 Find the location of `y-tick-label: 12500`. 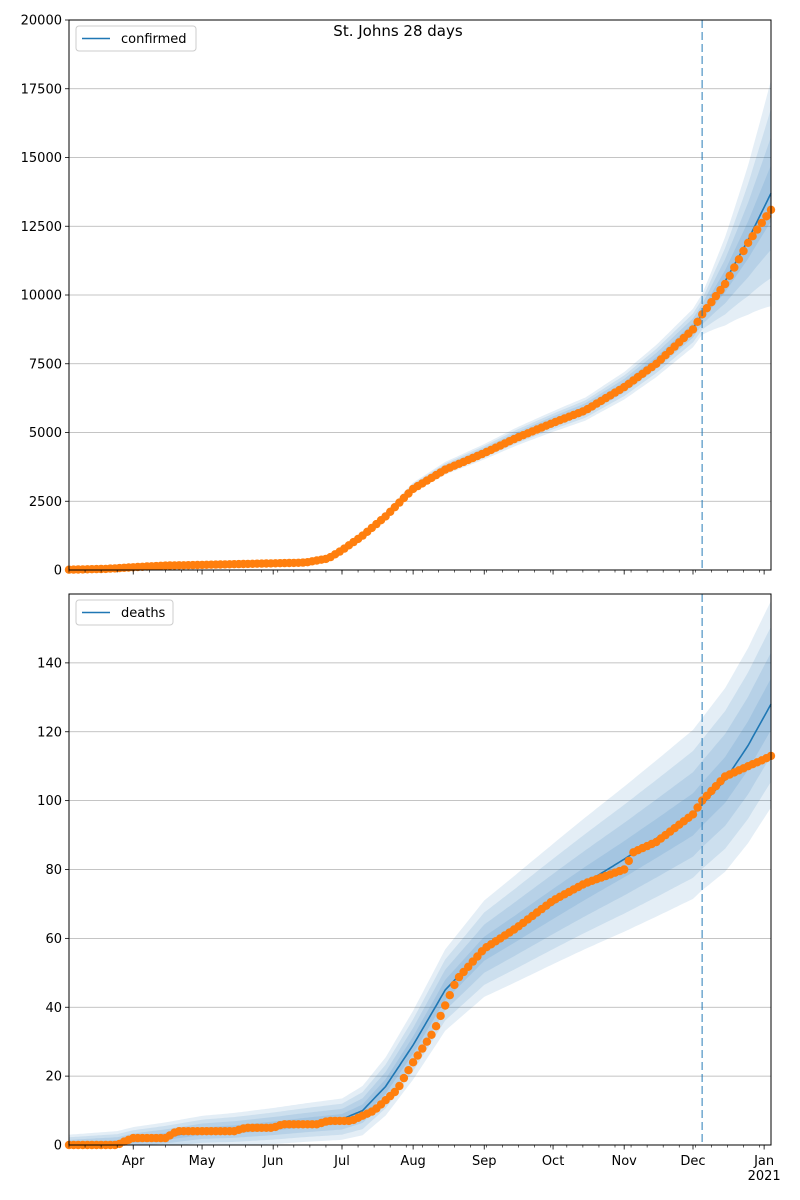

y-tick-label: 12500 is located at coordinates (41, 227).